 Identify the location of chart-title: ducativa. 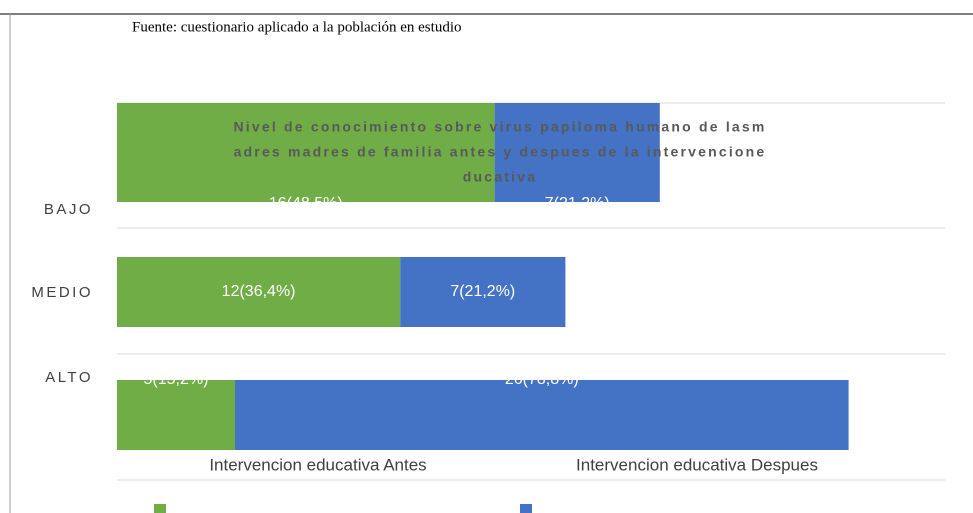
(500, 177).